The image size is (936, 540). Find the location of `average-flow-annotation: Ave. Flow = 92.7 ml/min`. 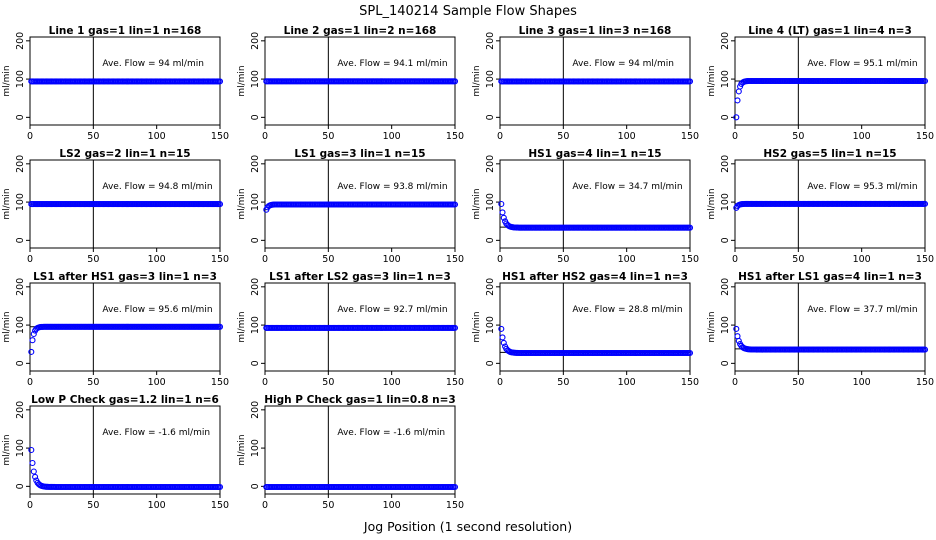

average-flow-annotation: Ave. Flow = 92.7 ml/min is located at coordinates (392, 310).